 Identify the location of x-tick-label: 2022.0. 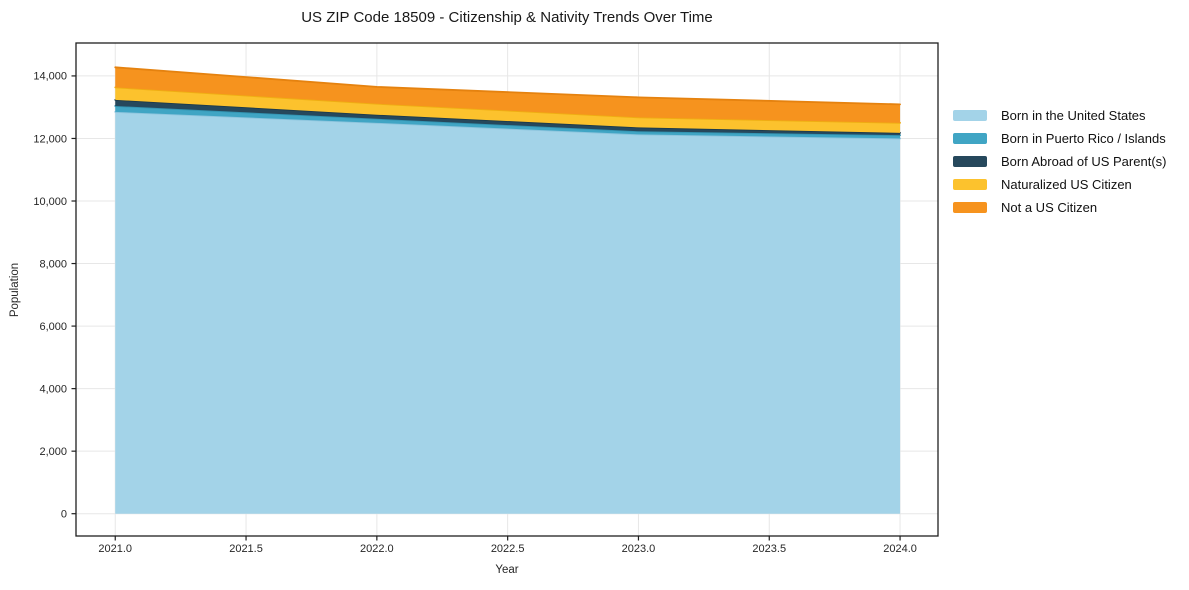
(377, 549).